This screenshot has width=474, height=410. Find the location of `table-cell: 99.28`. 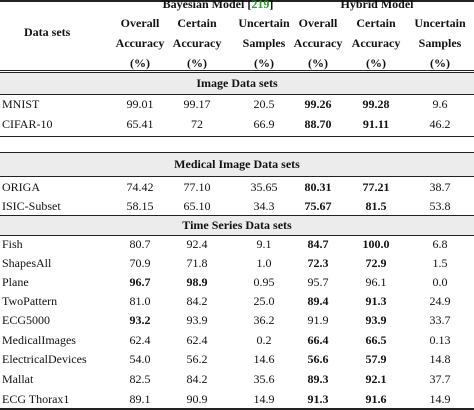

table-cell: 99.28 is located at coordinates (376, 104).